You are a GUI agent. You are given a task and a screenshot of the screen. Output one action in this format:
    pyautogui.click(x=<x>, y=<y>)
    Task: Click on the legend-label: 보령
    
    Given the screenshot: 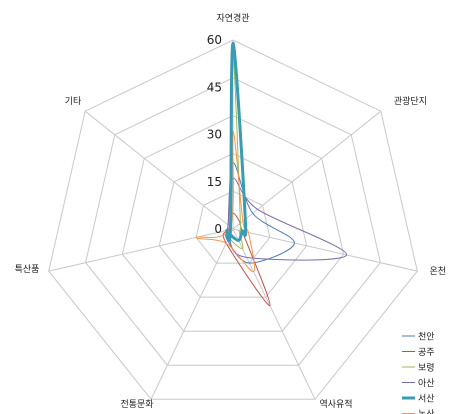 What is the action you would take?
    pyautogui.click(x=426, y=368)
    